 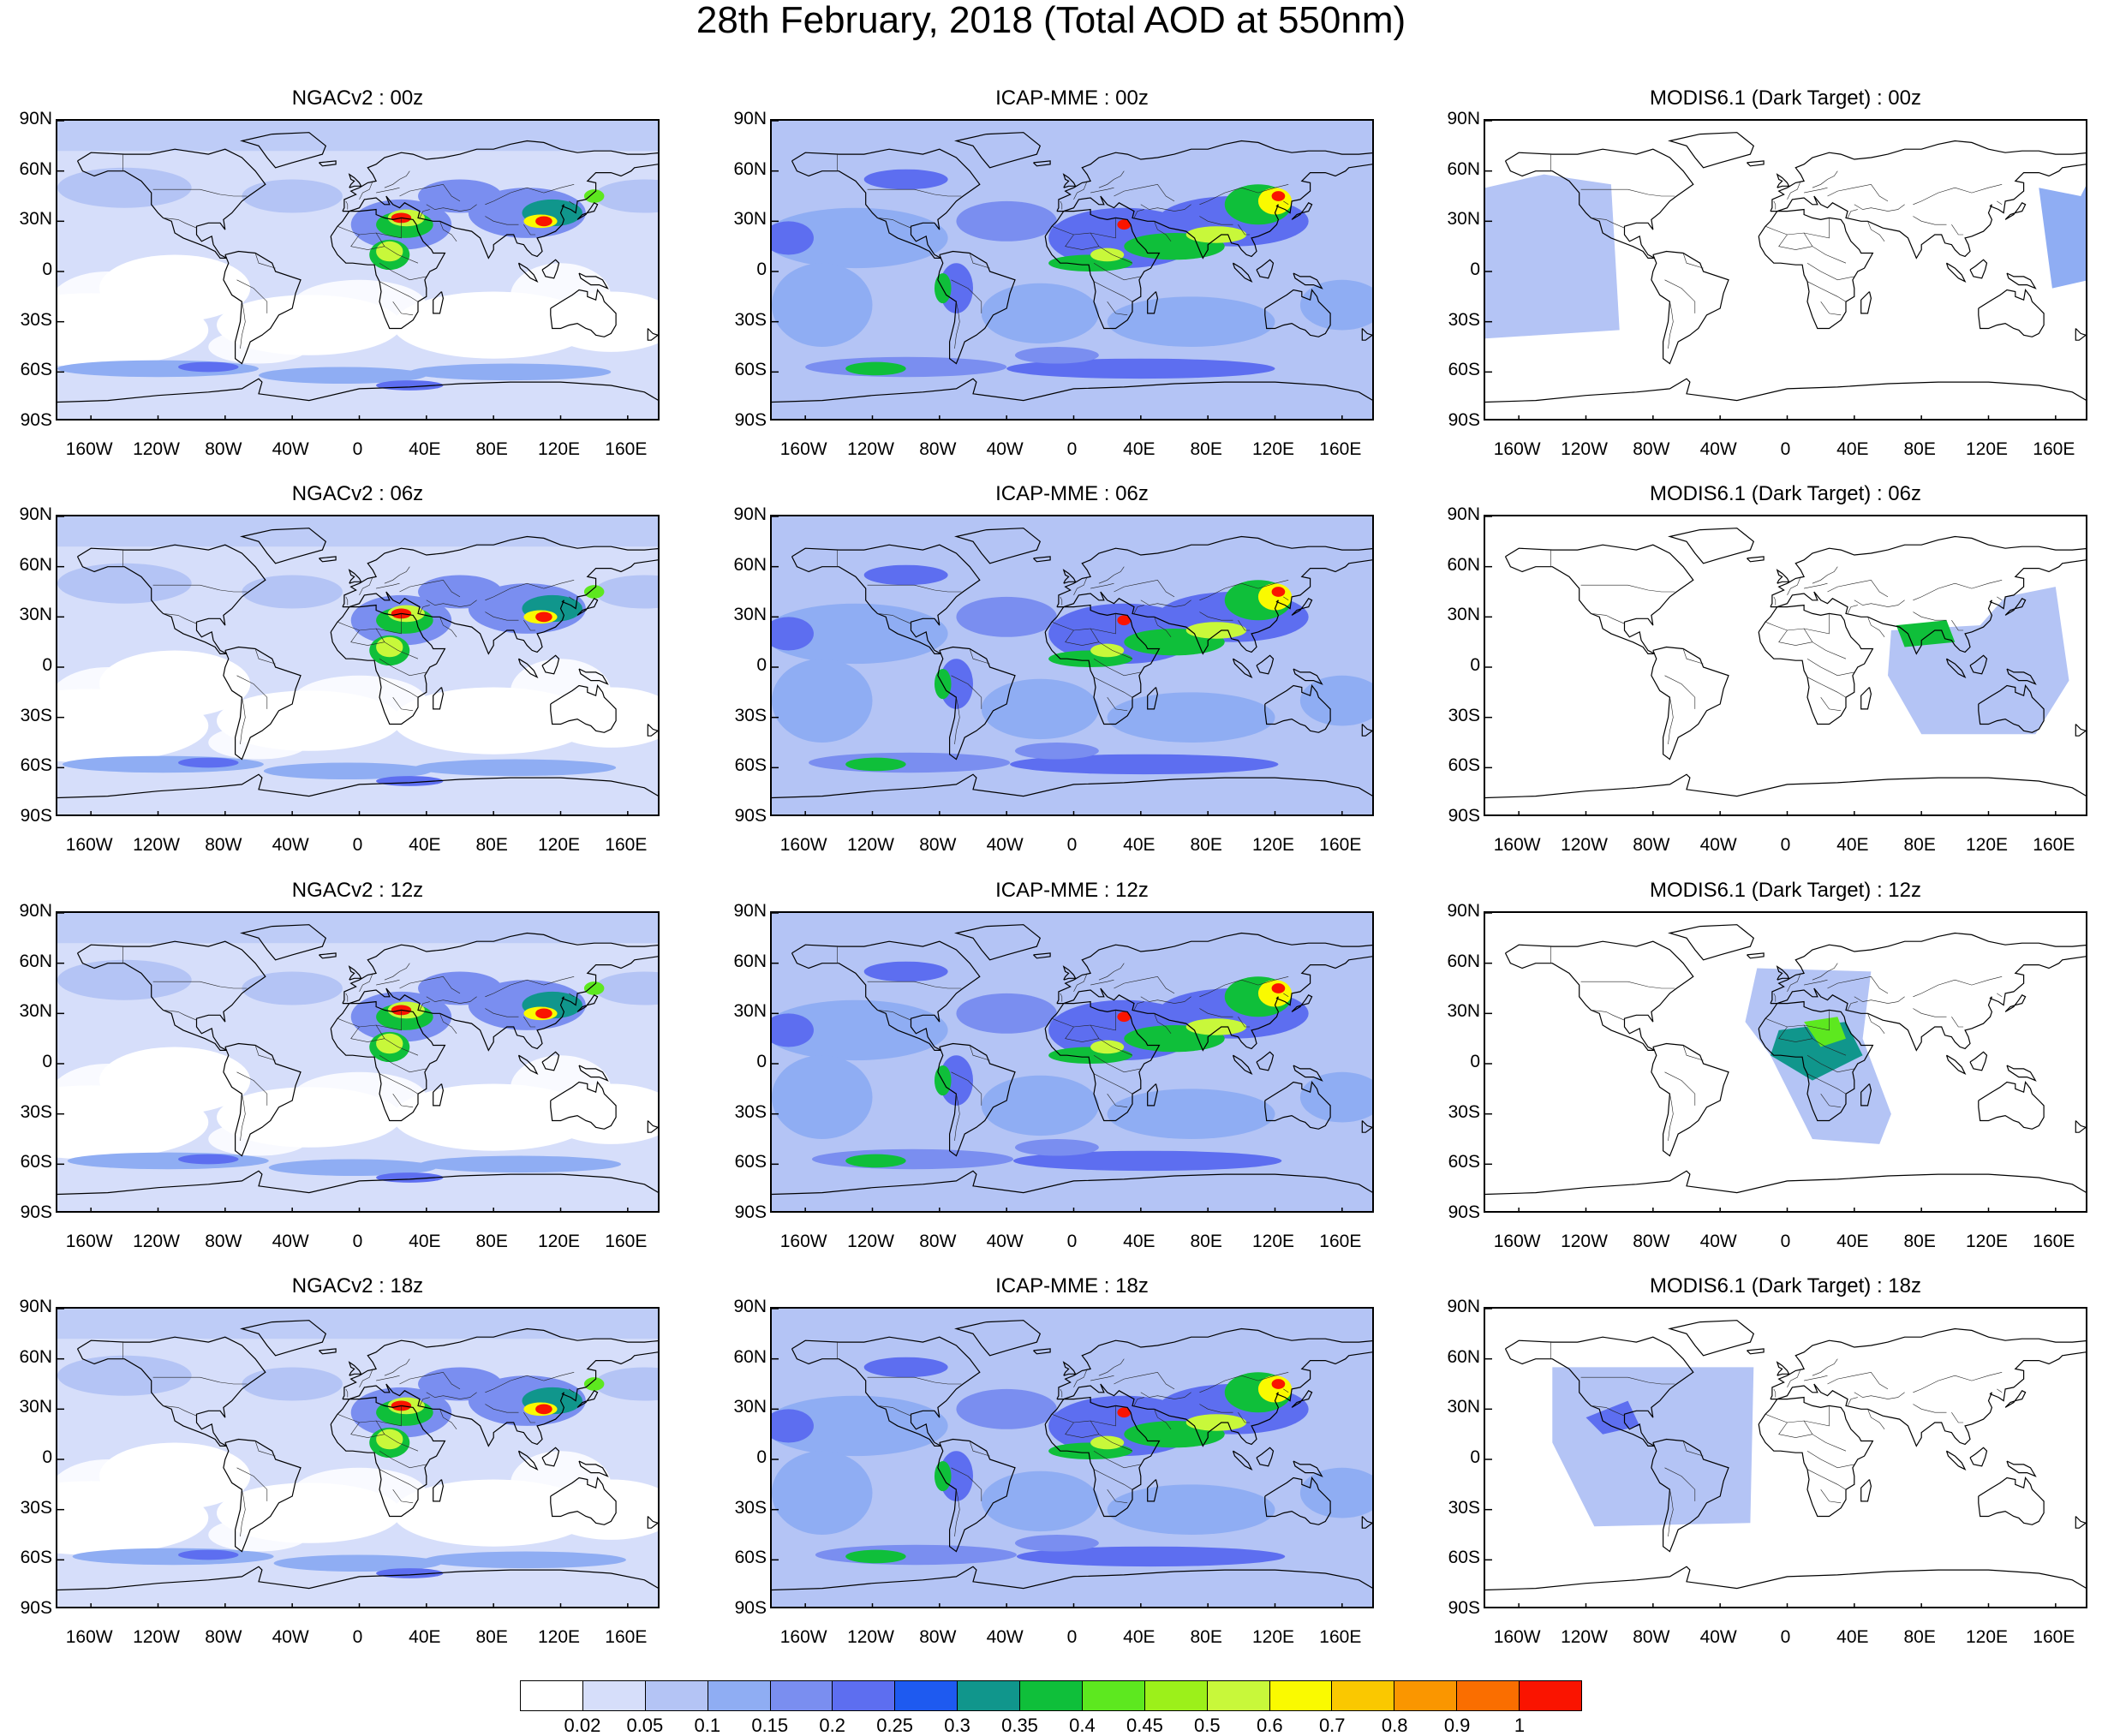 What do you see at coordinates (1463, 911) in the screenshot?
I see `lat-tick-label: 90N` at bounding box center [1463, 911].